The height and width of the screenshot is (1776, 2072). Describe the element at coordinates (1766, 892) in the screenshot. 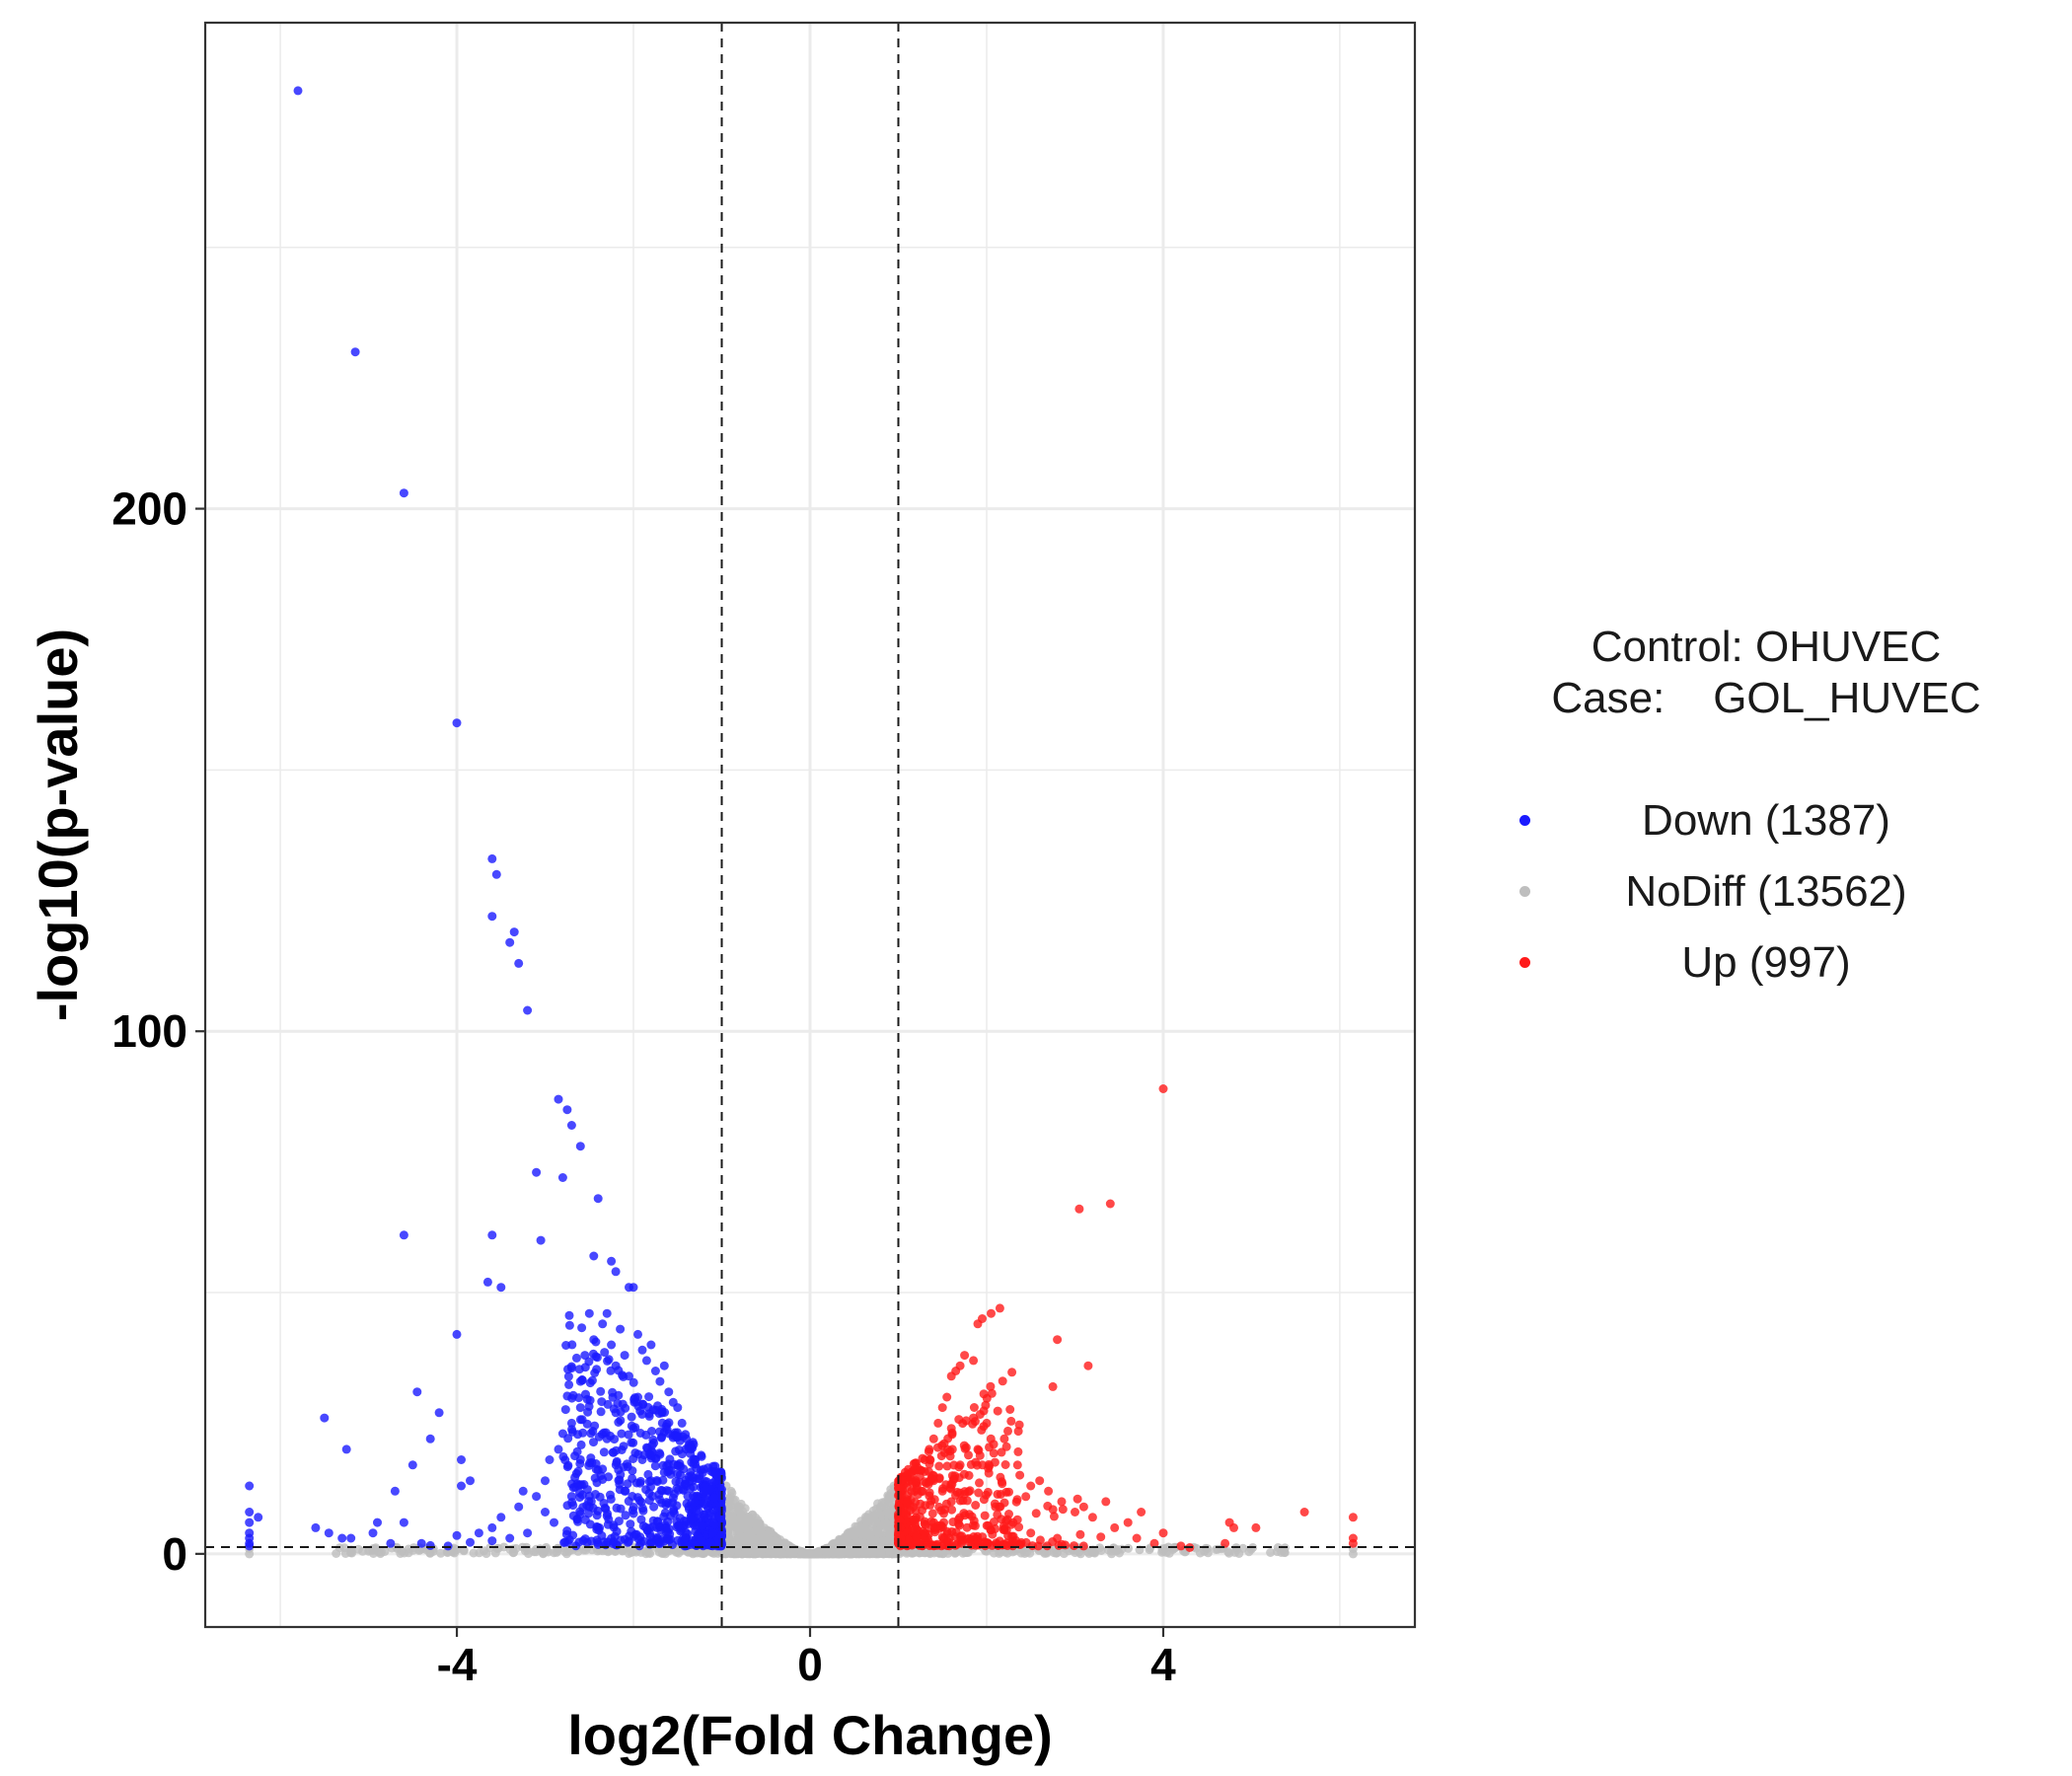

I see `legend-item-nodiff: NoDiff (13562)` at that location.